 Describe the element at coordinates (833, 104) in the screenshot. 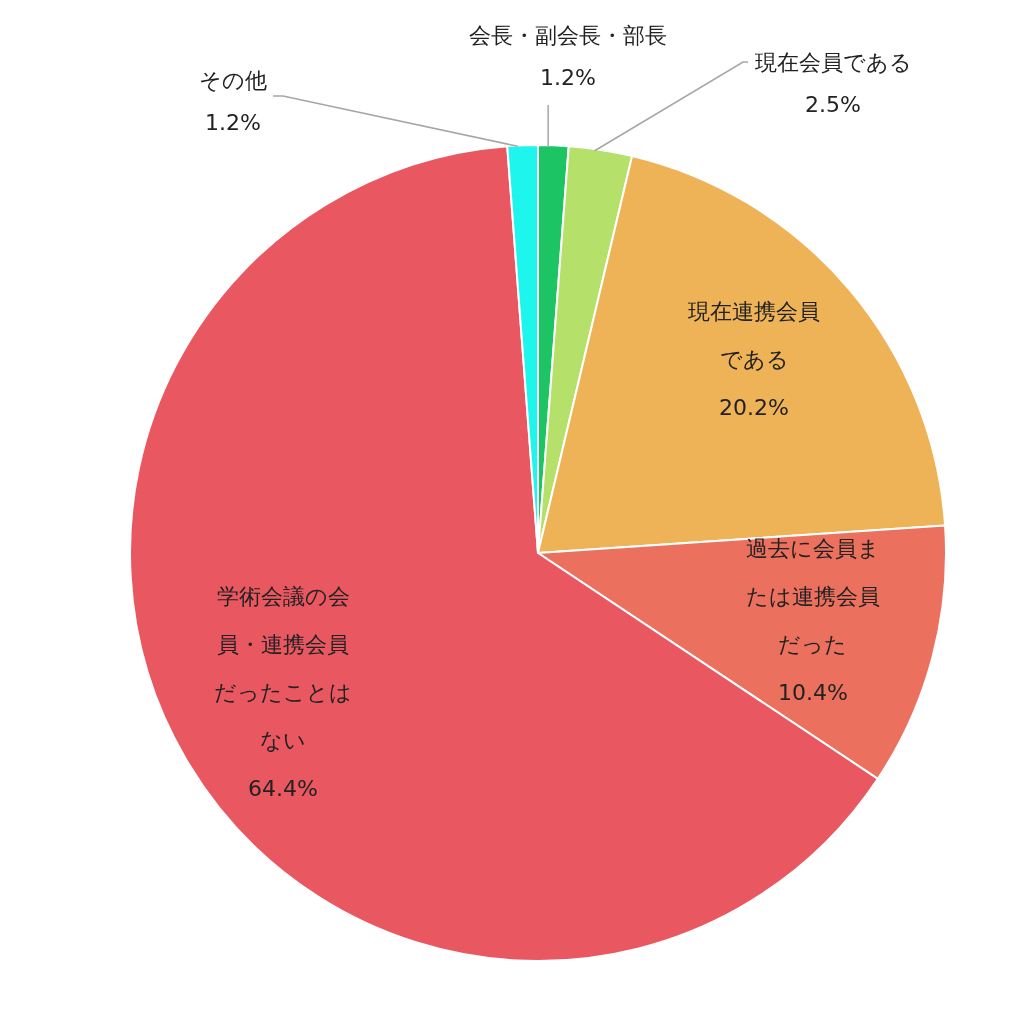

I see `data-label: 2.5%` at that location.